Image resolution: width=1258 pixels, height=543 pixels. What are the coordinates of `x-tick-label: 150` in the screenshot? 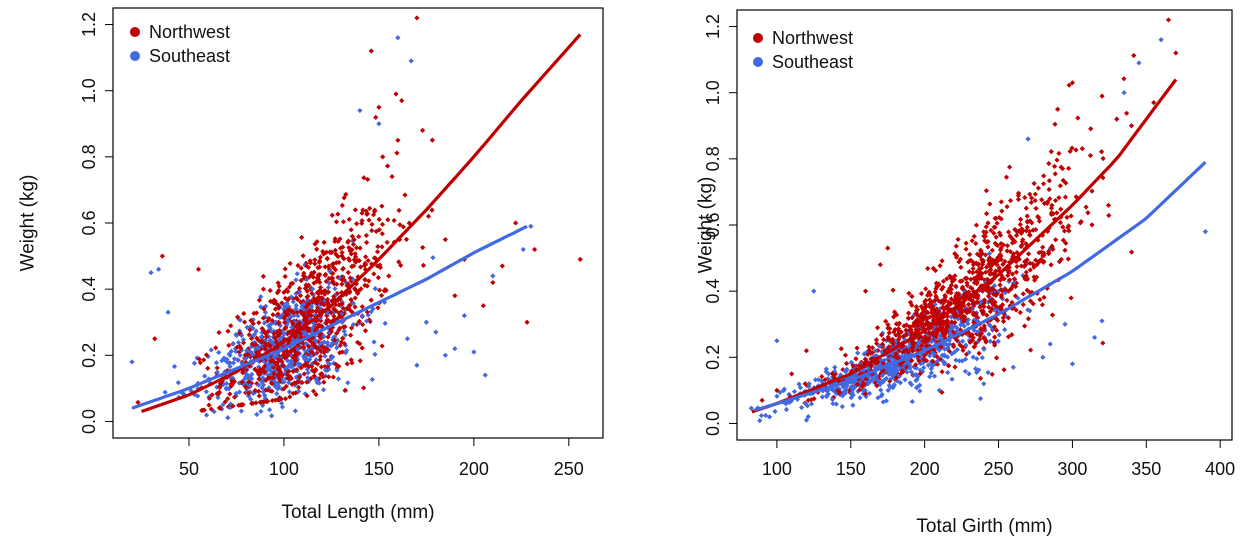 It's located at (379, 469).